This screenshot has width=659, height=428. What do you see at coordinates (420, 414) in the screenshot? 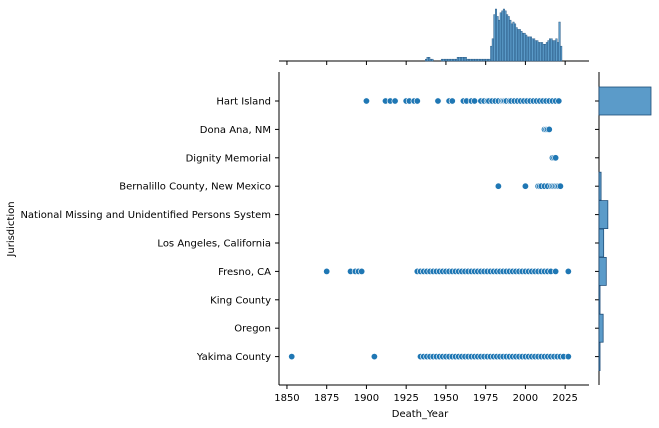
I see `x-axis-label: Death_Year` at bounding box center [420, 414].